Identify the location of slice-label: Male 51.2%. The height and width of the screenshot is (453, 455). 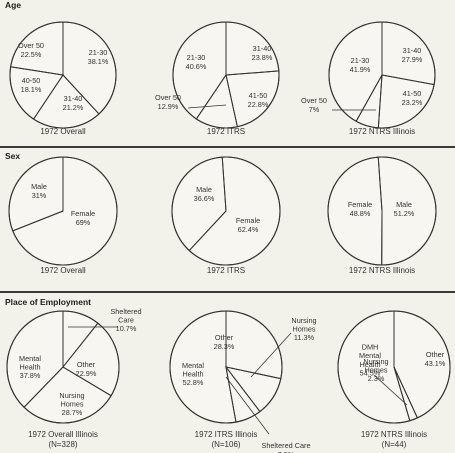
(404, 209).